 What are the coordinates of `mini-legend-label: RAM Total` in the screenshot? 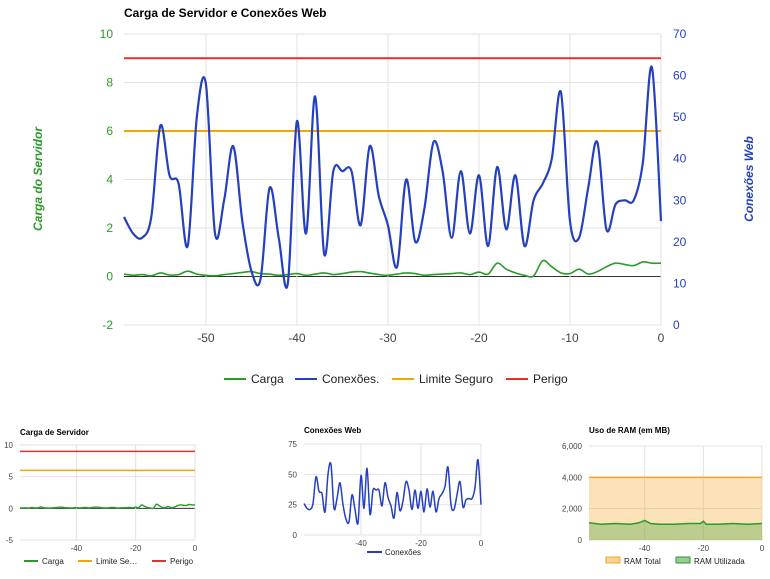 It's located at (642, 561).